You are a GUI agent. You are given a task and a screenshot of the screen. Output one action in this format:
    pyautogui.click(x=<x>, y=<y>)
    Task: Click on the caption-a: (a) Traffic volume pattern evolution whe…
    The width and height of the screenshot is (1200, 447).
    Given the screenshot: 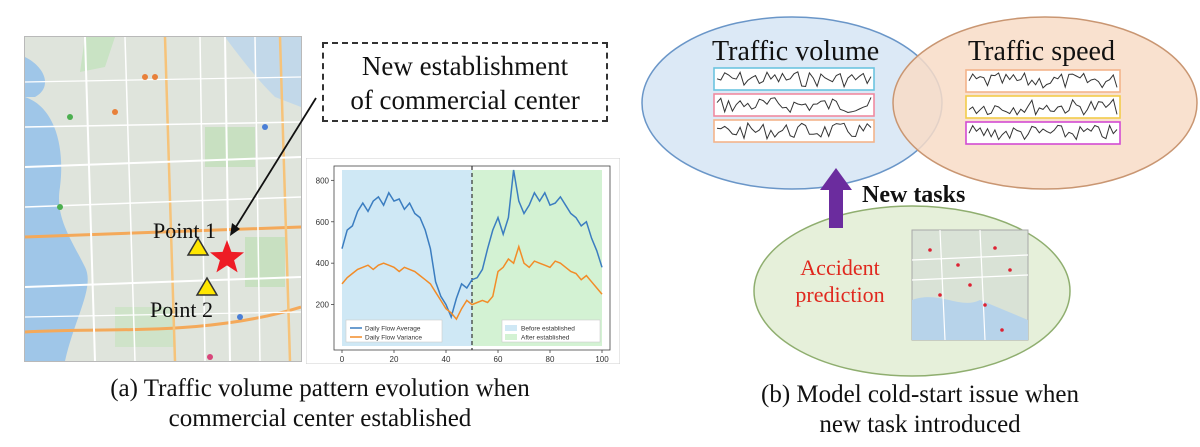 What is the action you would take?
    pyautogui.click(x=320, y=404)
    